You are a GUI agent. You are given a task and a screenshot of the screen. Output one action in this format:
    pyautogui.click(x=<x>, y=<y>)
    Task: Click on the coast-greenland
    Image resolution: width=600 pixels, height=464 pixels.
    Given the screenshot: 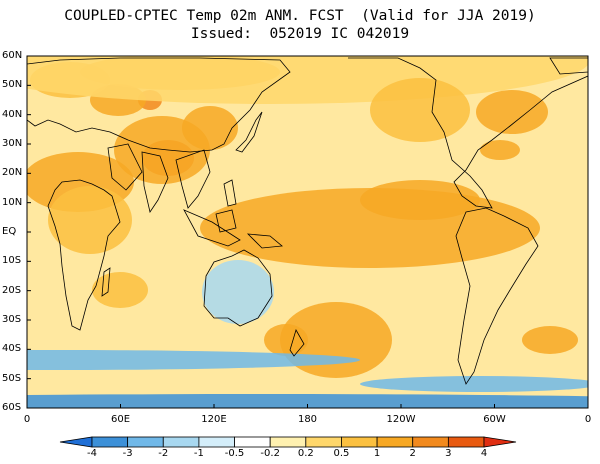 What is the action you would take?
    pyautogui.click(x=568, y=66)
    